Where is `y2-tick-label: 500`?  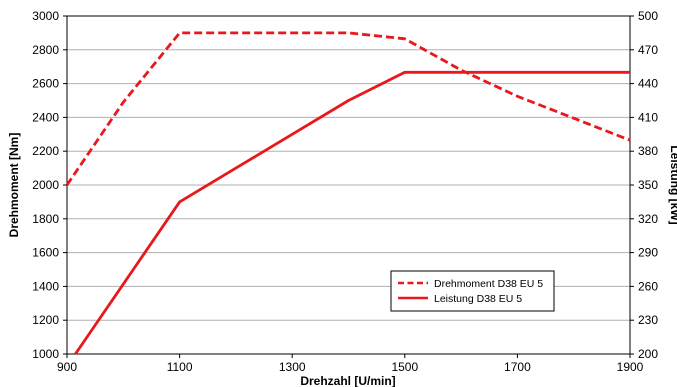 y2-tick-label: 500 is located at coordinates (648, 16).